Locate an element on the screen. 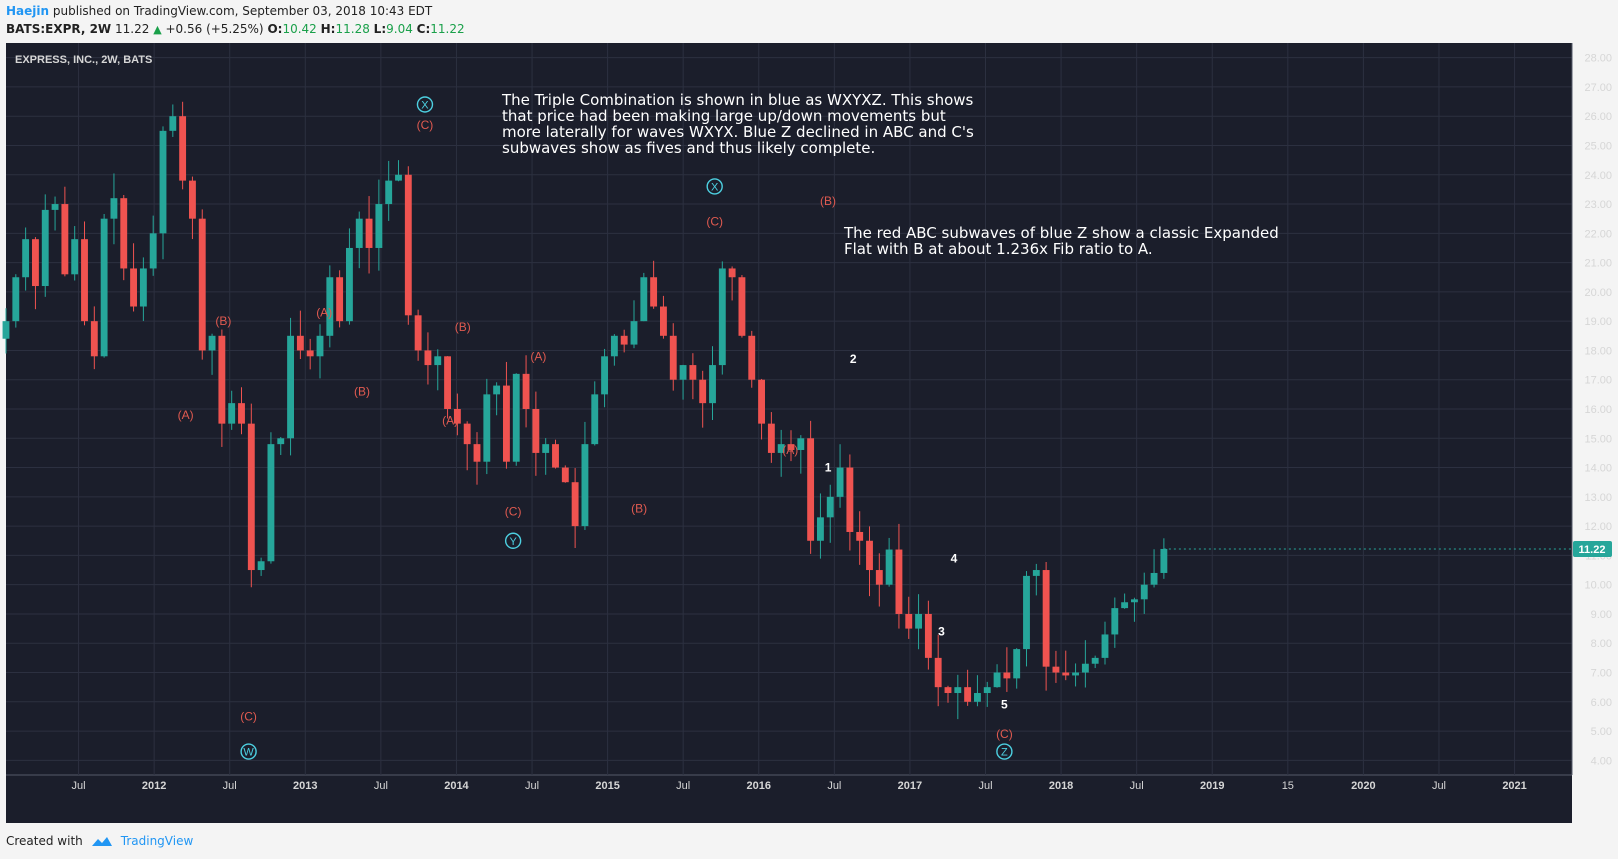 The width and height of the screenshot is (1618, 859). y-tick-label: 25.00 is located at coordinates (1598, 146).